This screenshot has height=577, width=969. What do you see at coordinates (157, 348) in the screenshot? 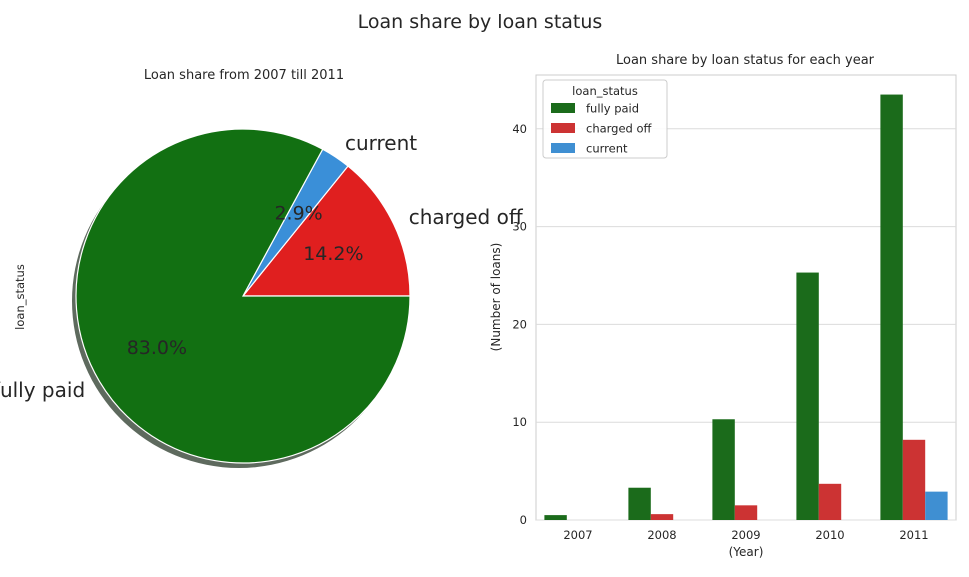
I see `pie-pct-label: 83.0%` at bounding box center [157, 348].